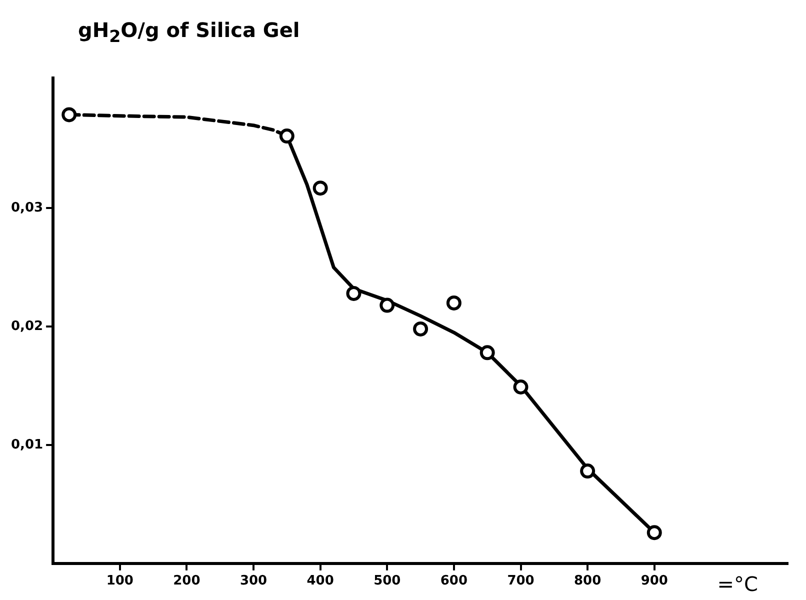  Describe the element at coordinates (387, 581) in the screenshot. I see `x-tick-label: 500` at that location.